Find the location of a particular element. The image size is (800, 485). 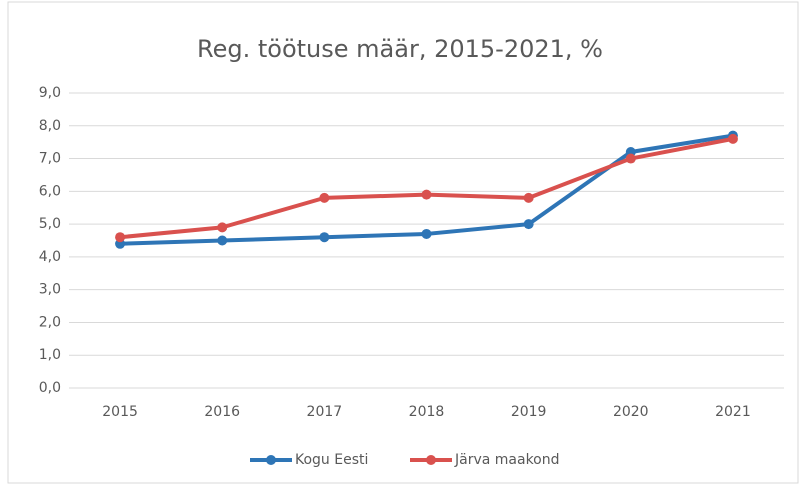

y-tick-label: 6,0 is located at coordinates (50, 191).